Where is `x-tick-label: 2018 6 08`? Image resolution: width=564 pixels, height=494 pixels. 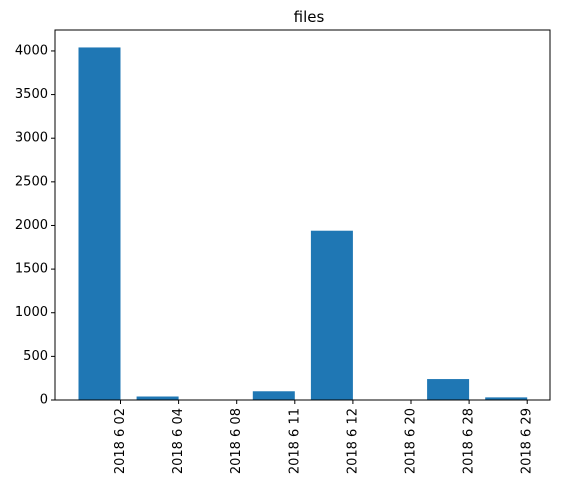
x-tick-label: 2018 6 08 is located at coordinates (236, 441).